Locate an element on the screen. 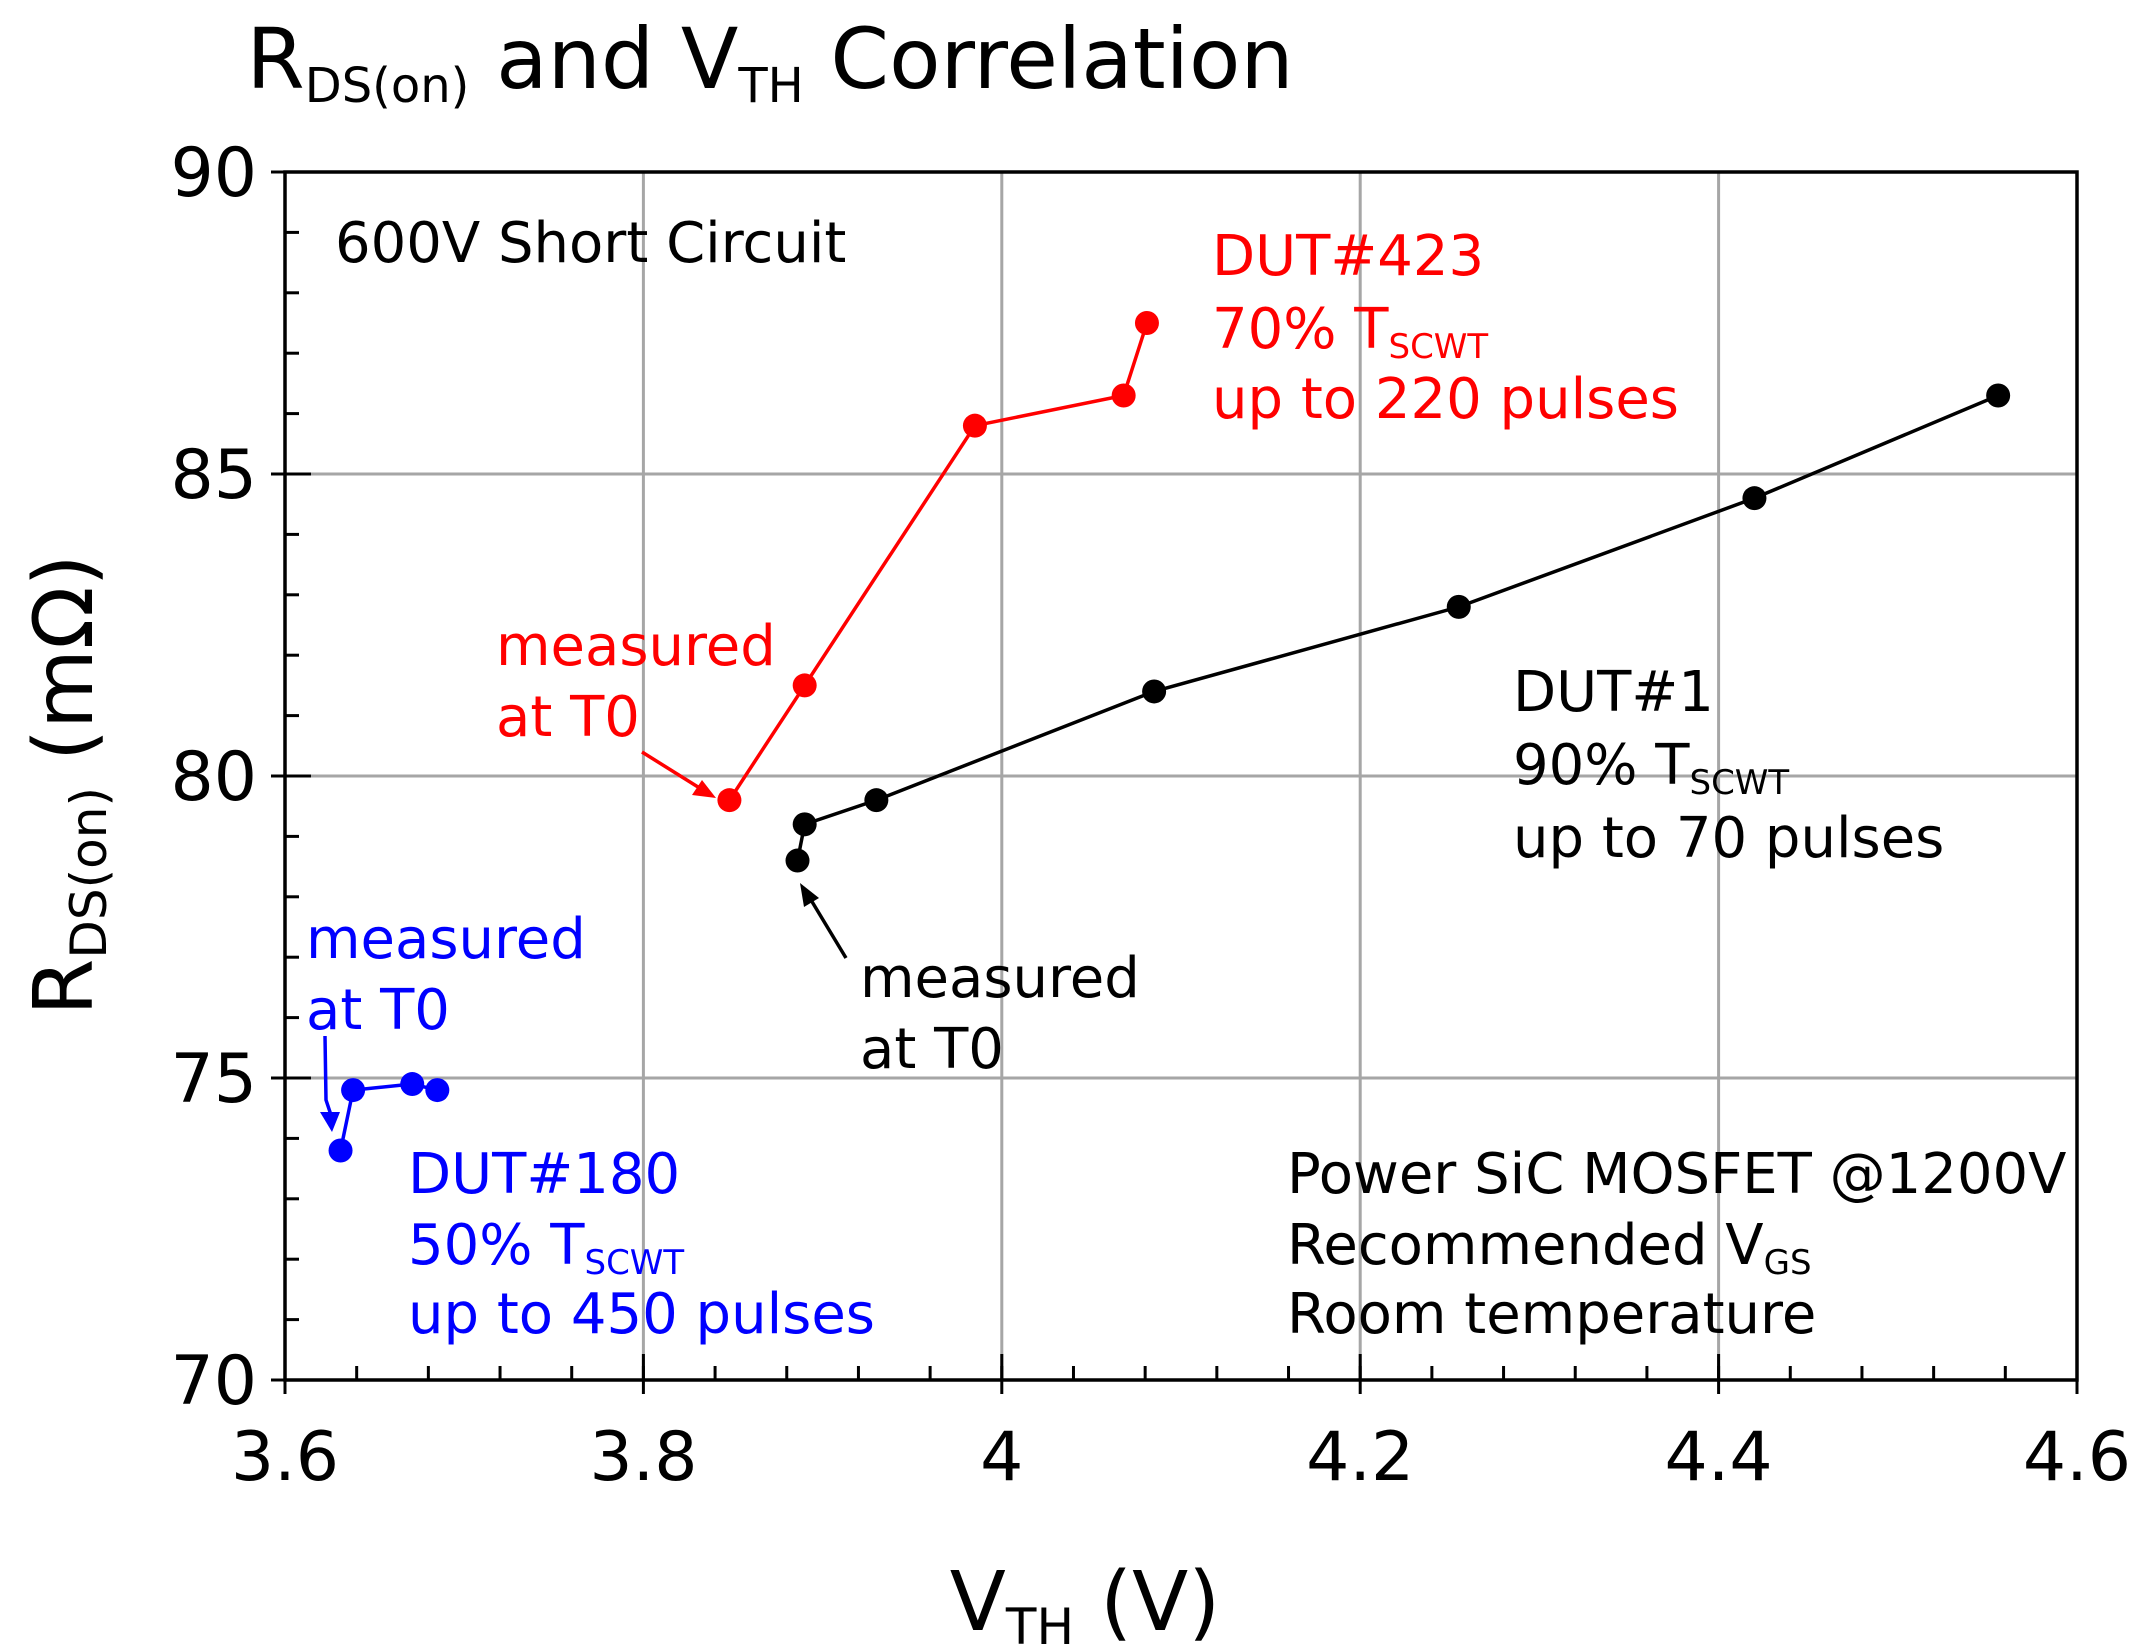 The height and width of the screenshot is (1652, 2156). x-tick-label: 4.2 is located at coordinates (1360, 1457).